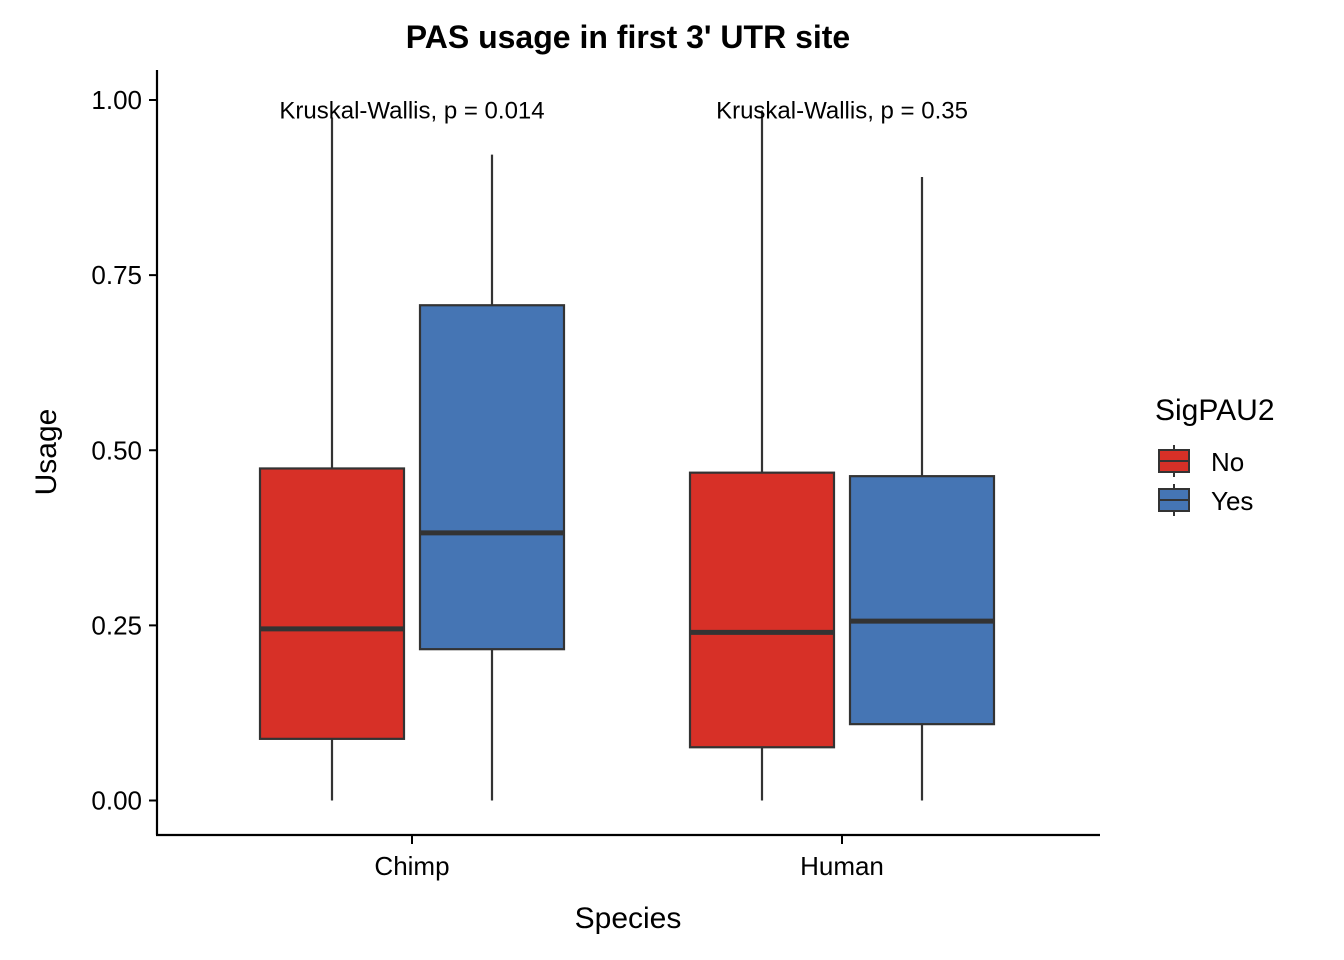 The image size is (1344, 960). I want to click on y-tick-label: 0.00, so click(116, 801).